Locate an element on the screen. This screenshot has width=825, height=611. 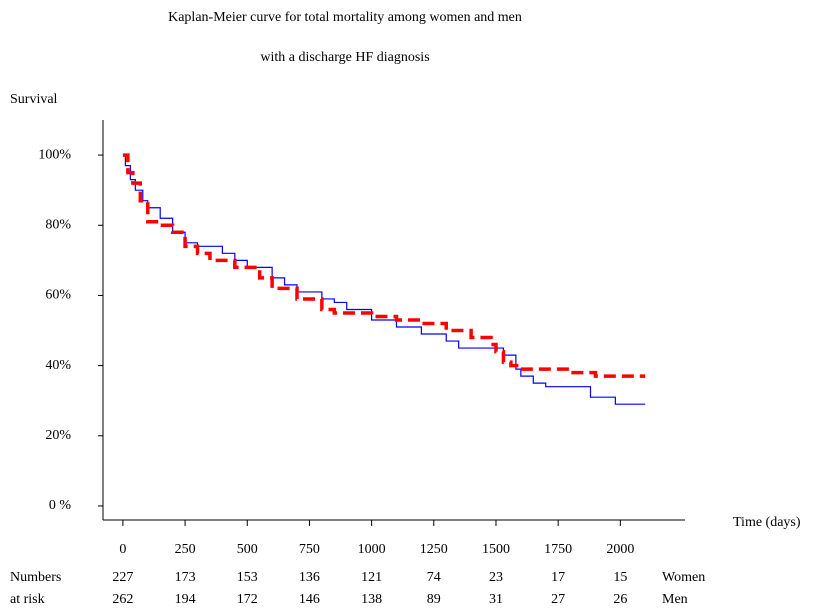
risk-count: 194 is located at coordinates (185, 599).